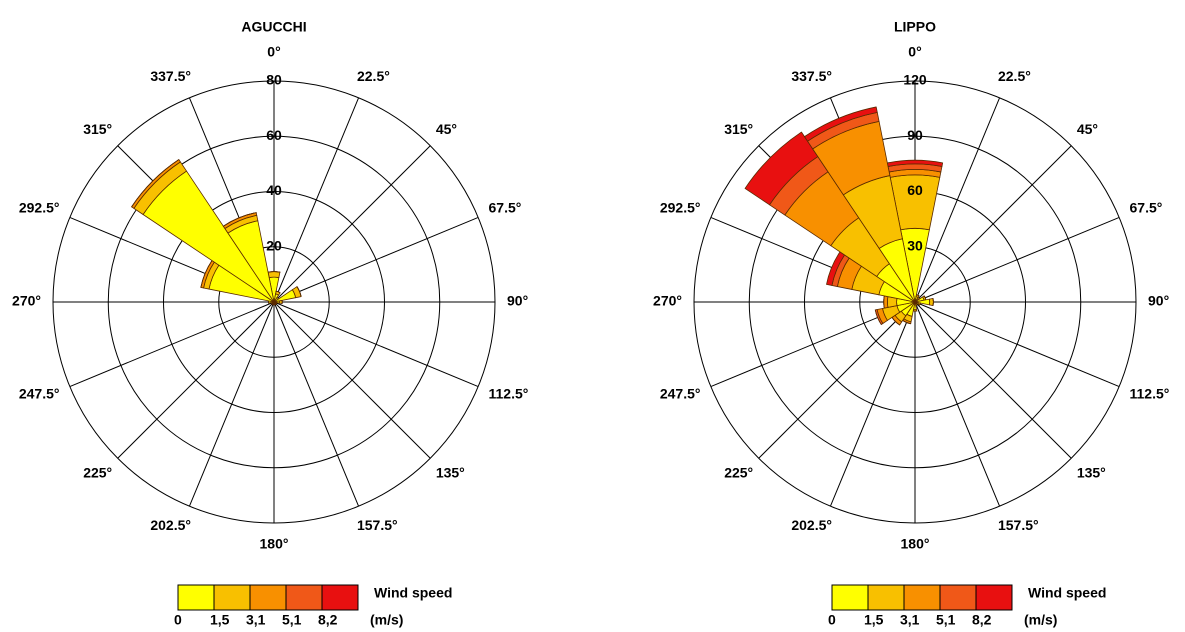 This screenshot has height=632, width=1185. I want to click on chart-title: AGUCCHI, so click(273, 27).